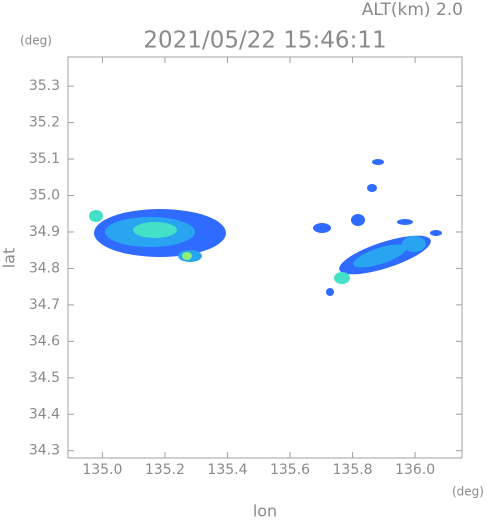  Describe the element at coordinates (44, 232) in the screenshot. I see `y-tick-label: 34.9` at that location.